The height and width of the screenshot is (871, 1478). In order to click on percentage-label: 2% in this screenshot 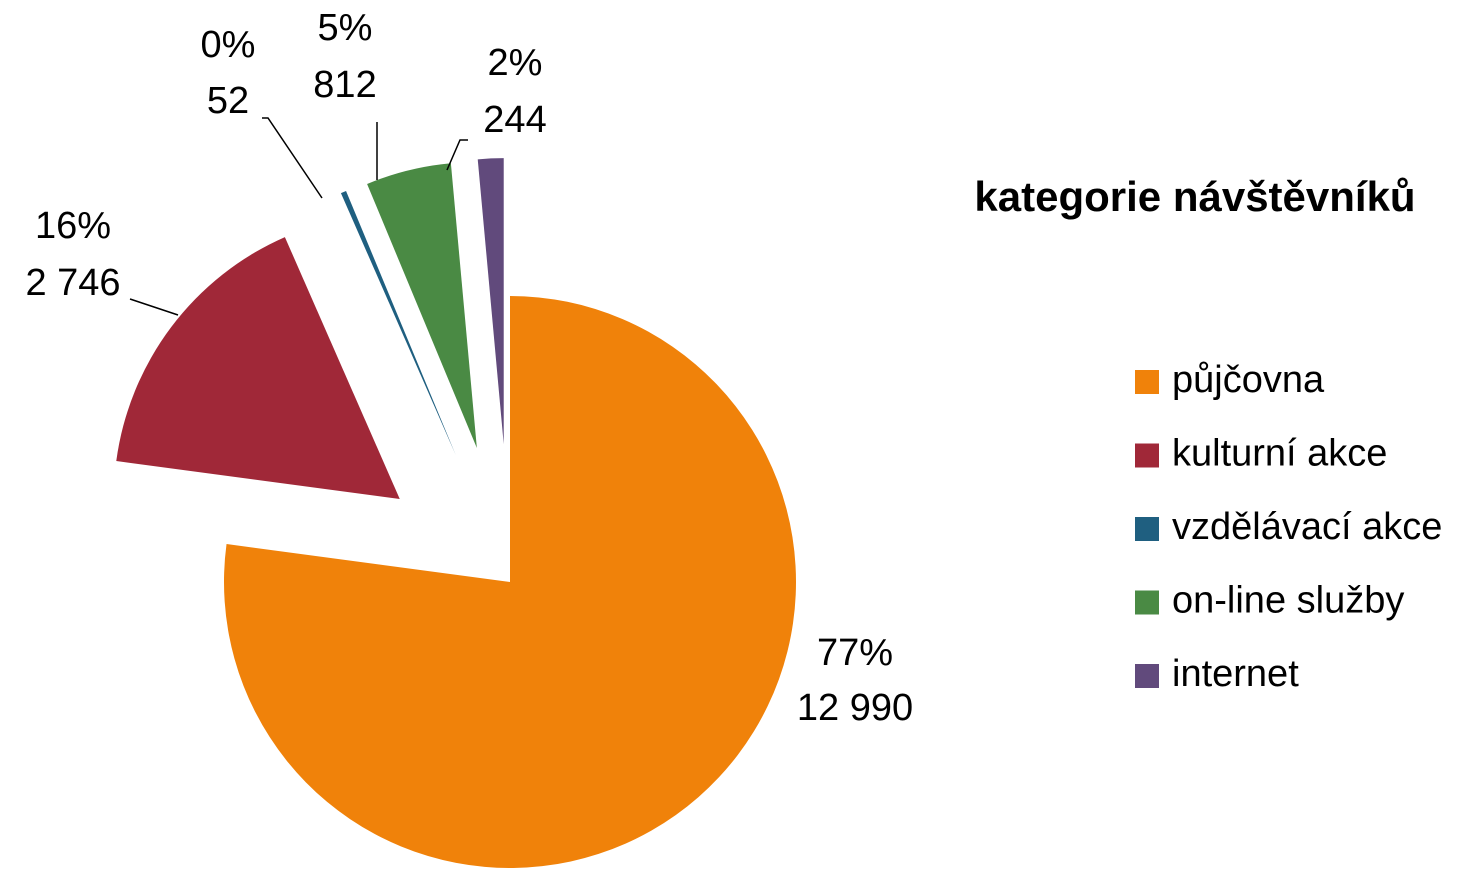, I will do `click(515, 63)`.